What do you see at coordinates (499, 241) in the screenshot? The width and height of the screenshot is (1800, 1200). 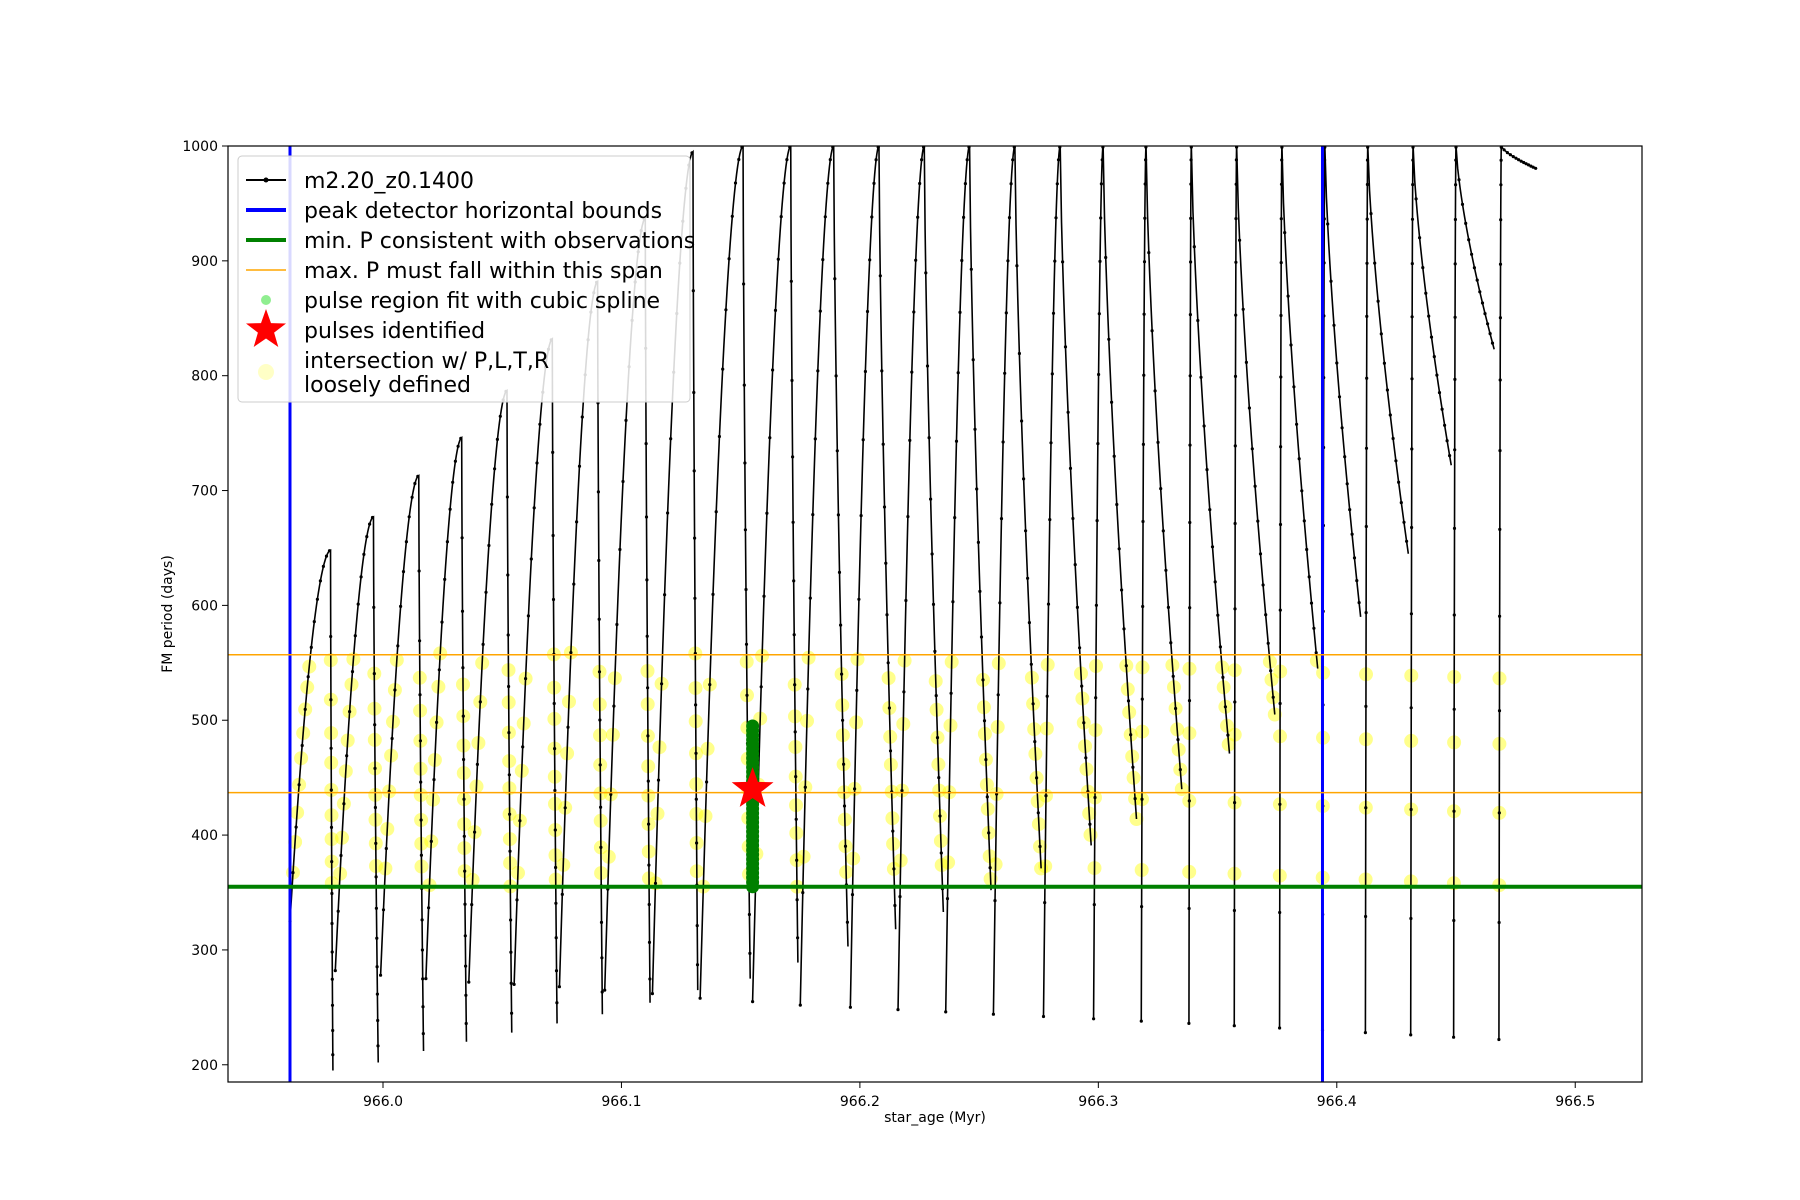 I see `legend-label: min. P consistent with observations` at bounding box center [499, 241].